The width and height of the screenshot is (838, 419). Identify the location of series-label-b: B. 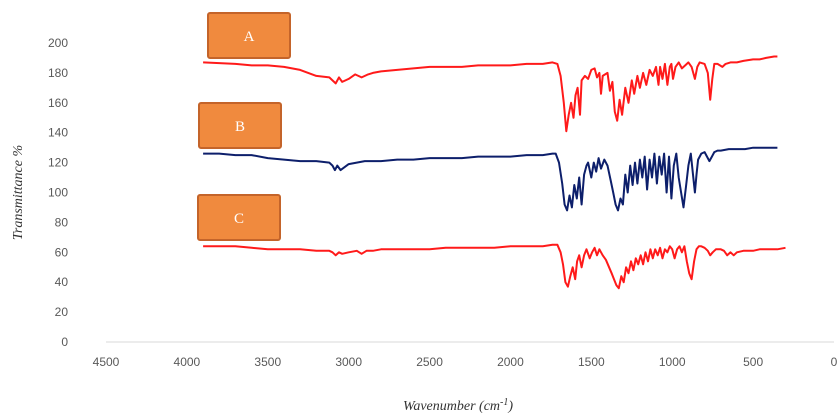
(240, 125).